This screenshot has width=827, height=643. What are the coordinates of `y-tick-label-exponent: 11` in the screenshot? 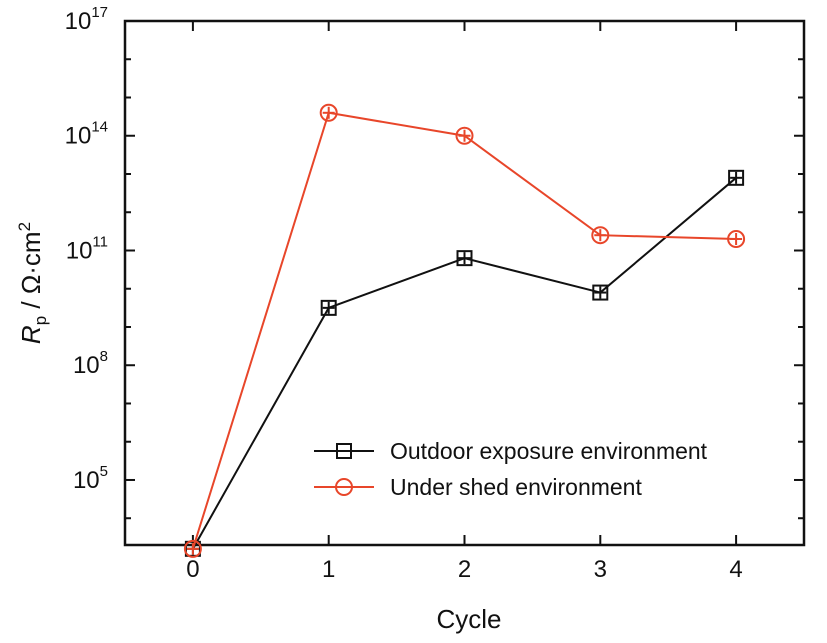 It's located at (100, 241).